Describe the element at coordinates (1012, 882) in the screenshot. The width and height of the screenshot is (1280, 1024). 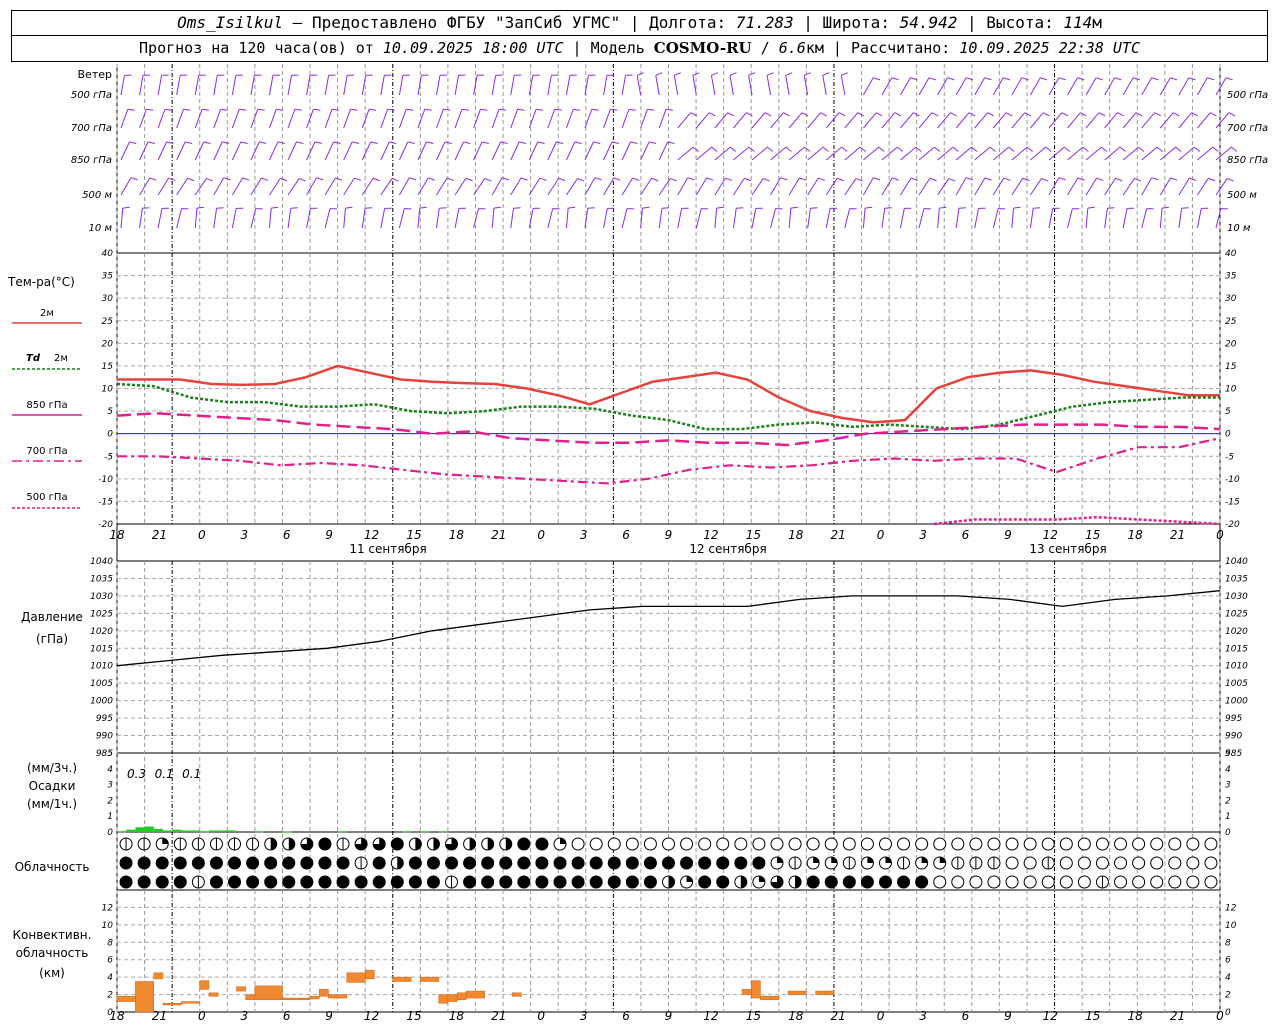
I see `cloud-r2-49-ring` at that location.